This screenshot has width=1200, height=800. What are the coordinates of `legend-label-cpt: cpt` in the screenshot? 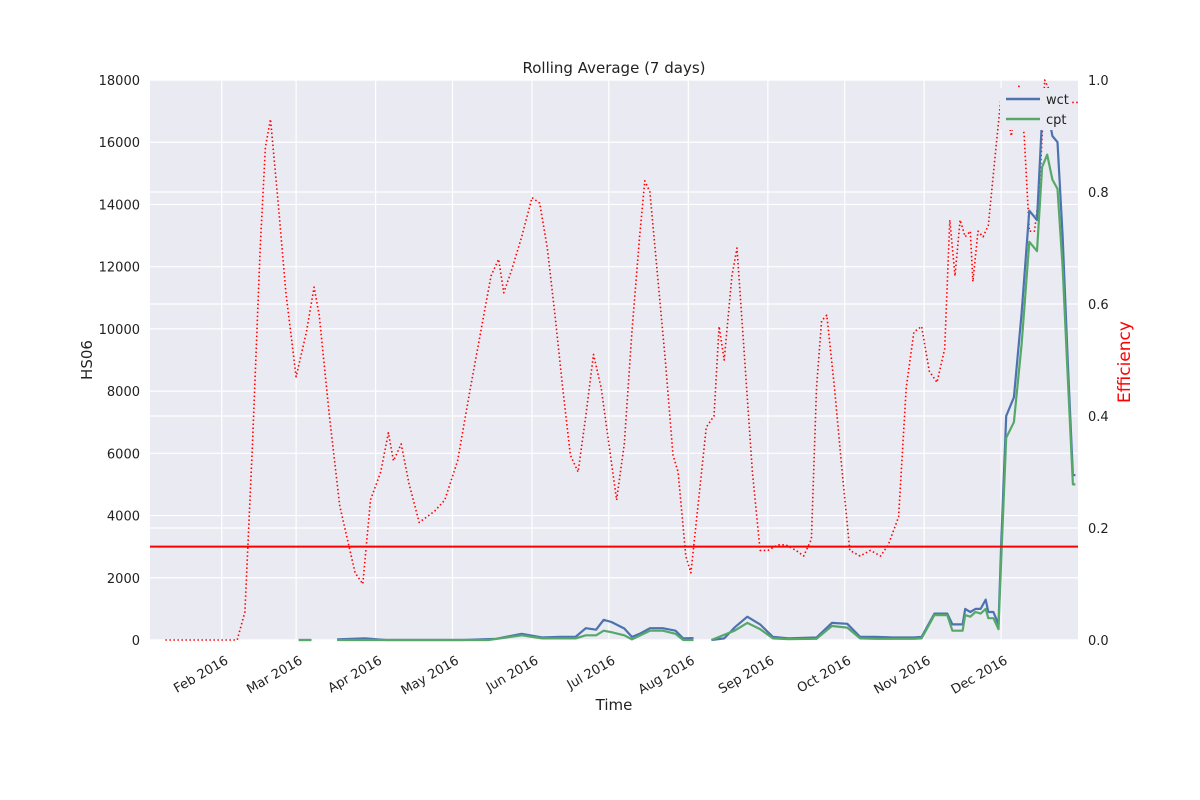 It's located at (1056, 120).